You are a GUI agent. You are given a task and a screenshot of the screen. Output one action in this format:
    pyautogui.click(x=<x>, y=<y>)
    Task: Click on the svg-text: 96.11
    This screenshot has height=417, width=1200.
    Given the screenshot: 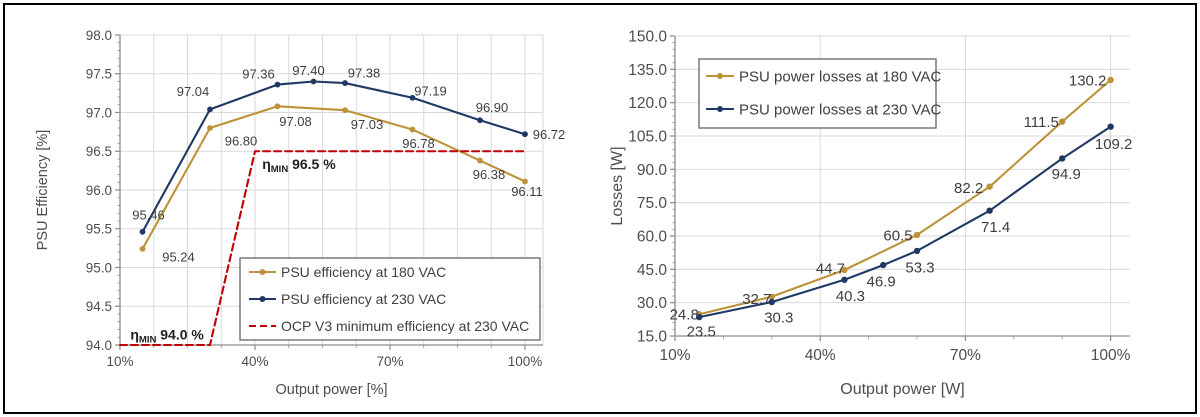 What is the action you would take?
    pyautogui.click(x=527, y=191)
    